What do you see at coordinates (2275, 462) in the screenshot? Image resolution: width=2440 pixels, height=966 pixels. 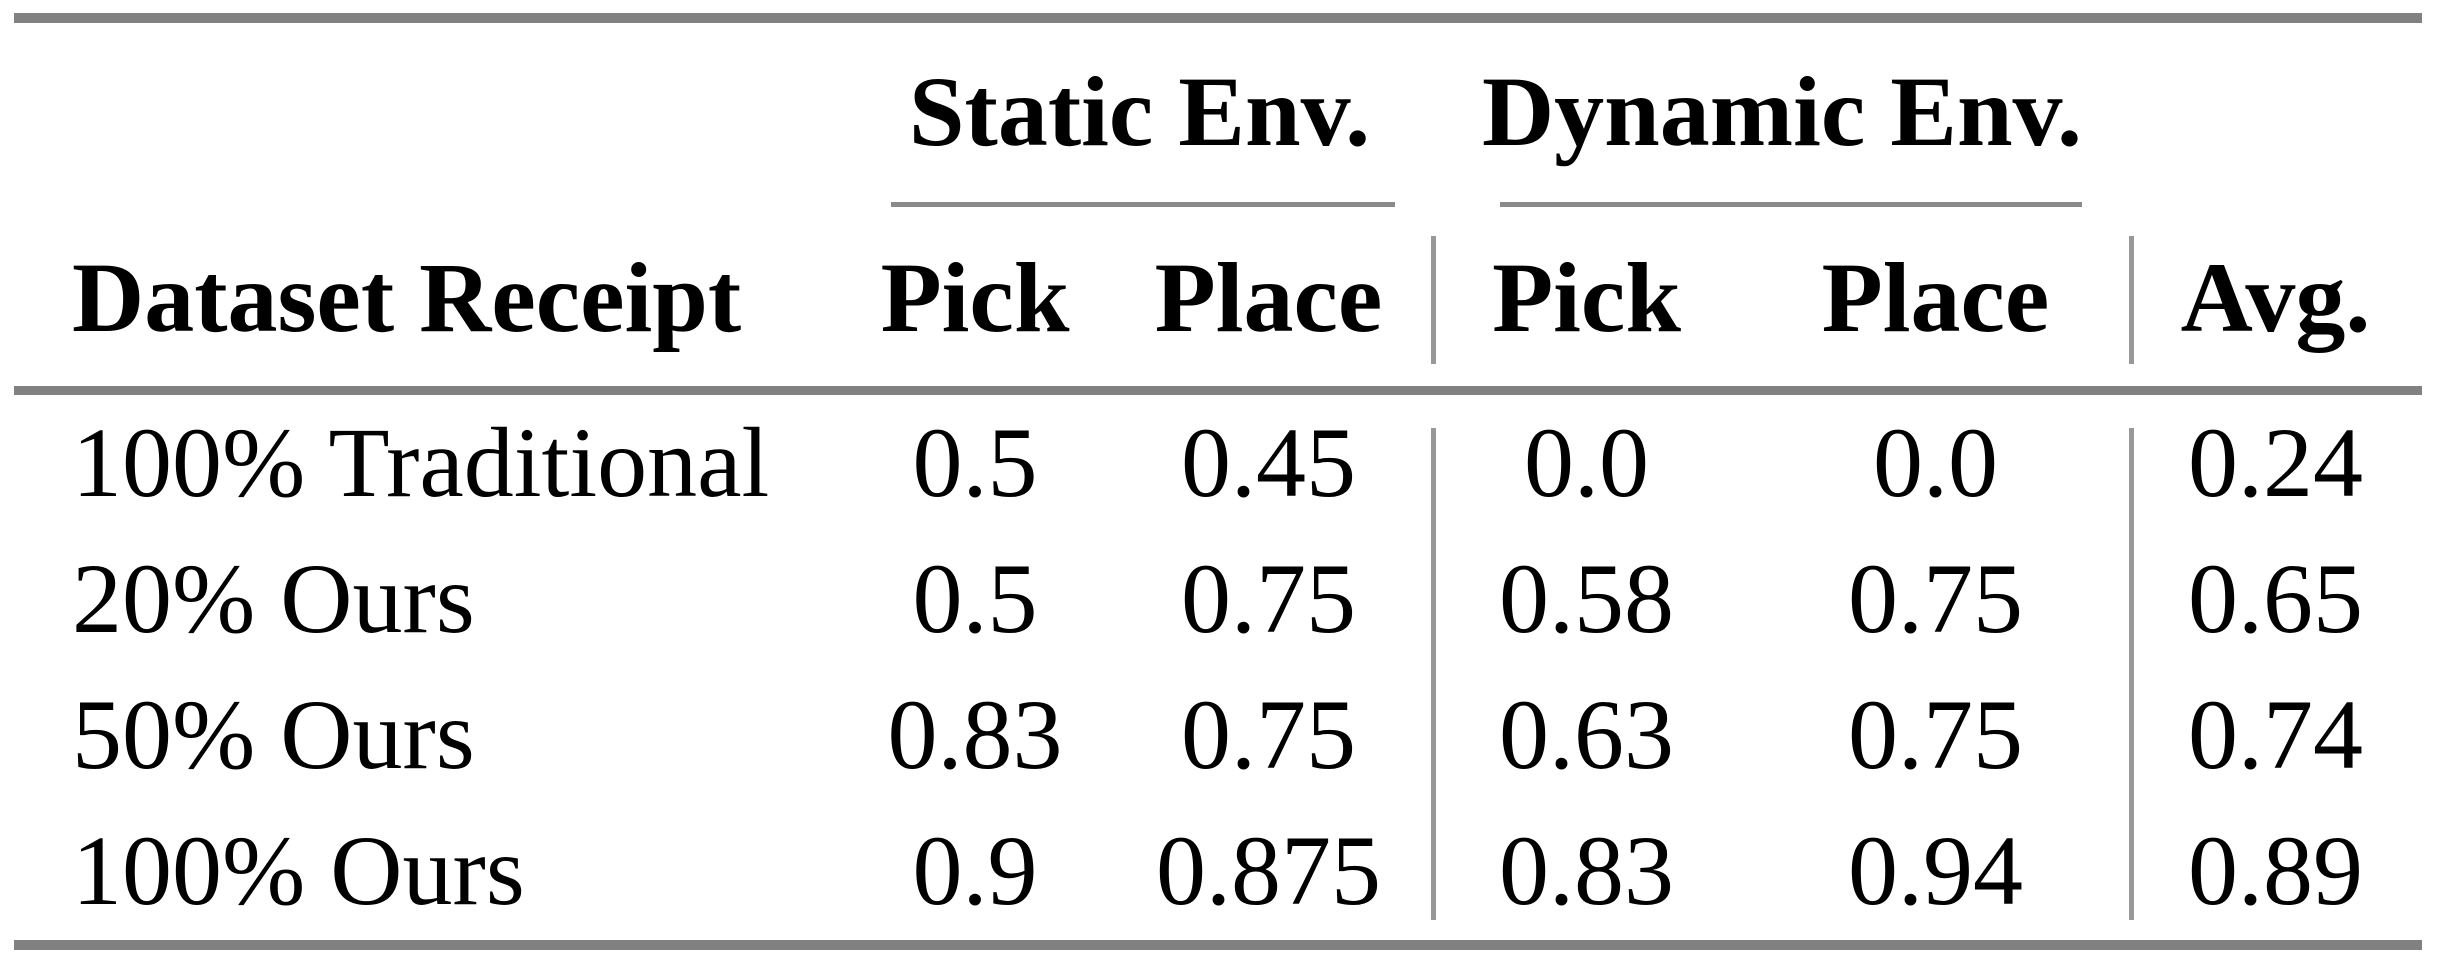 I see `cell-avg: 0.24` at bounding box center [2275, 462].